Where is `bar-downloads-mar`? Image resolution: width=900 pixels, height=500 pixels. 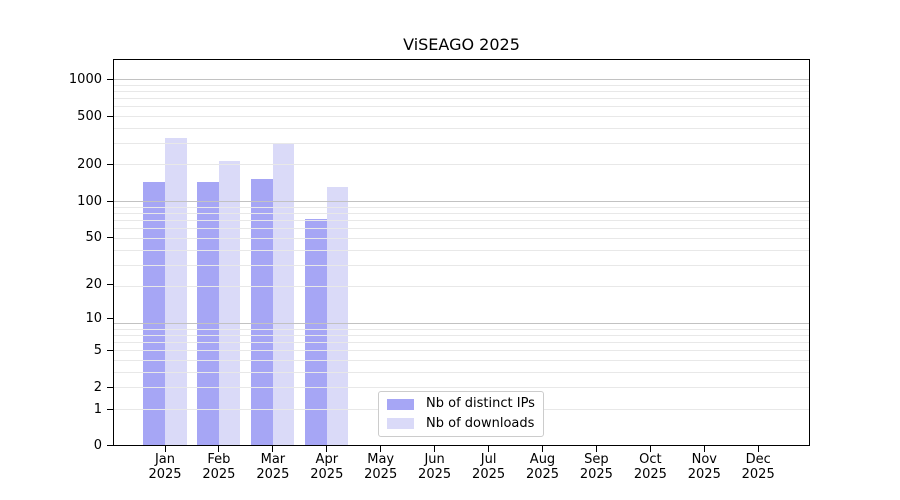
bar-downloads-mar is located at coordinates (283, 294).